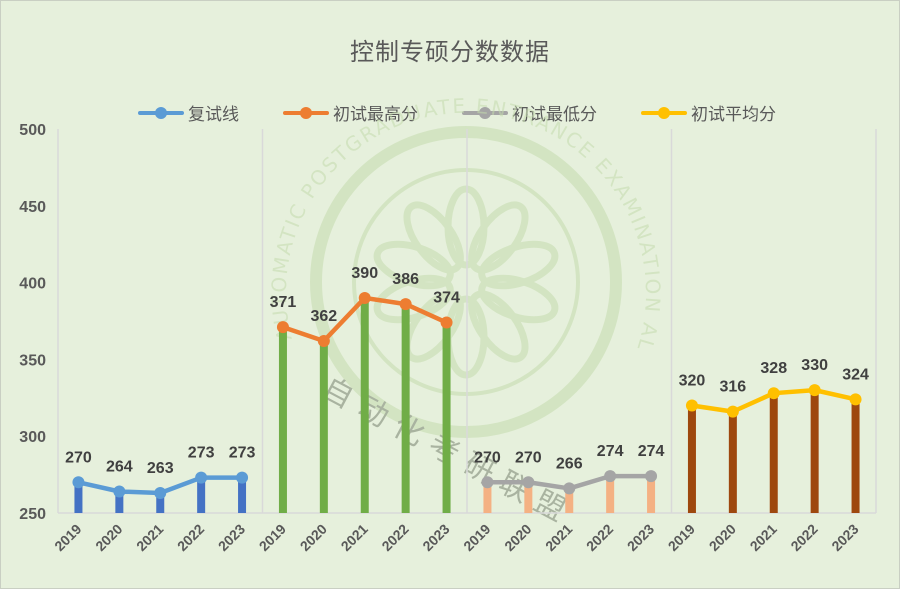  What do you see at coordinates (733, 115) in the screenshot?
I see `legend-label: 初试平均分` at bounding box center [733, 115].